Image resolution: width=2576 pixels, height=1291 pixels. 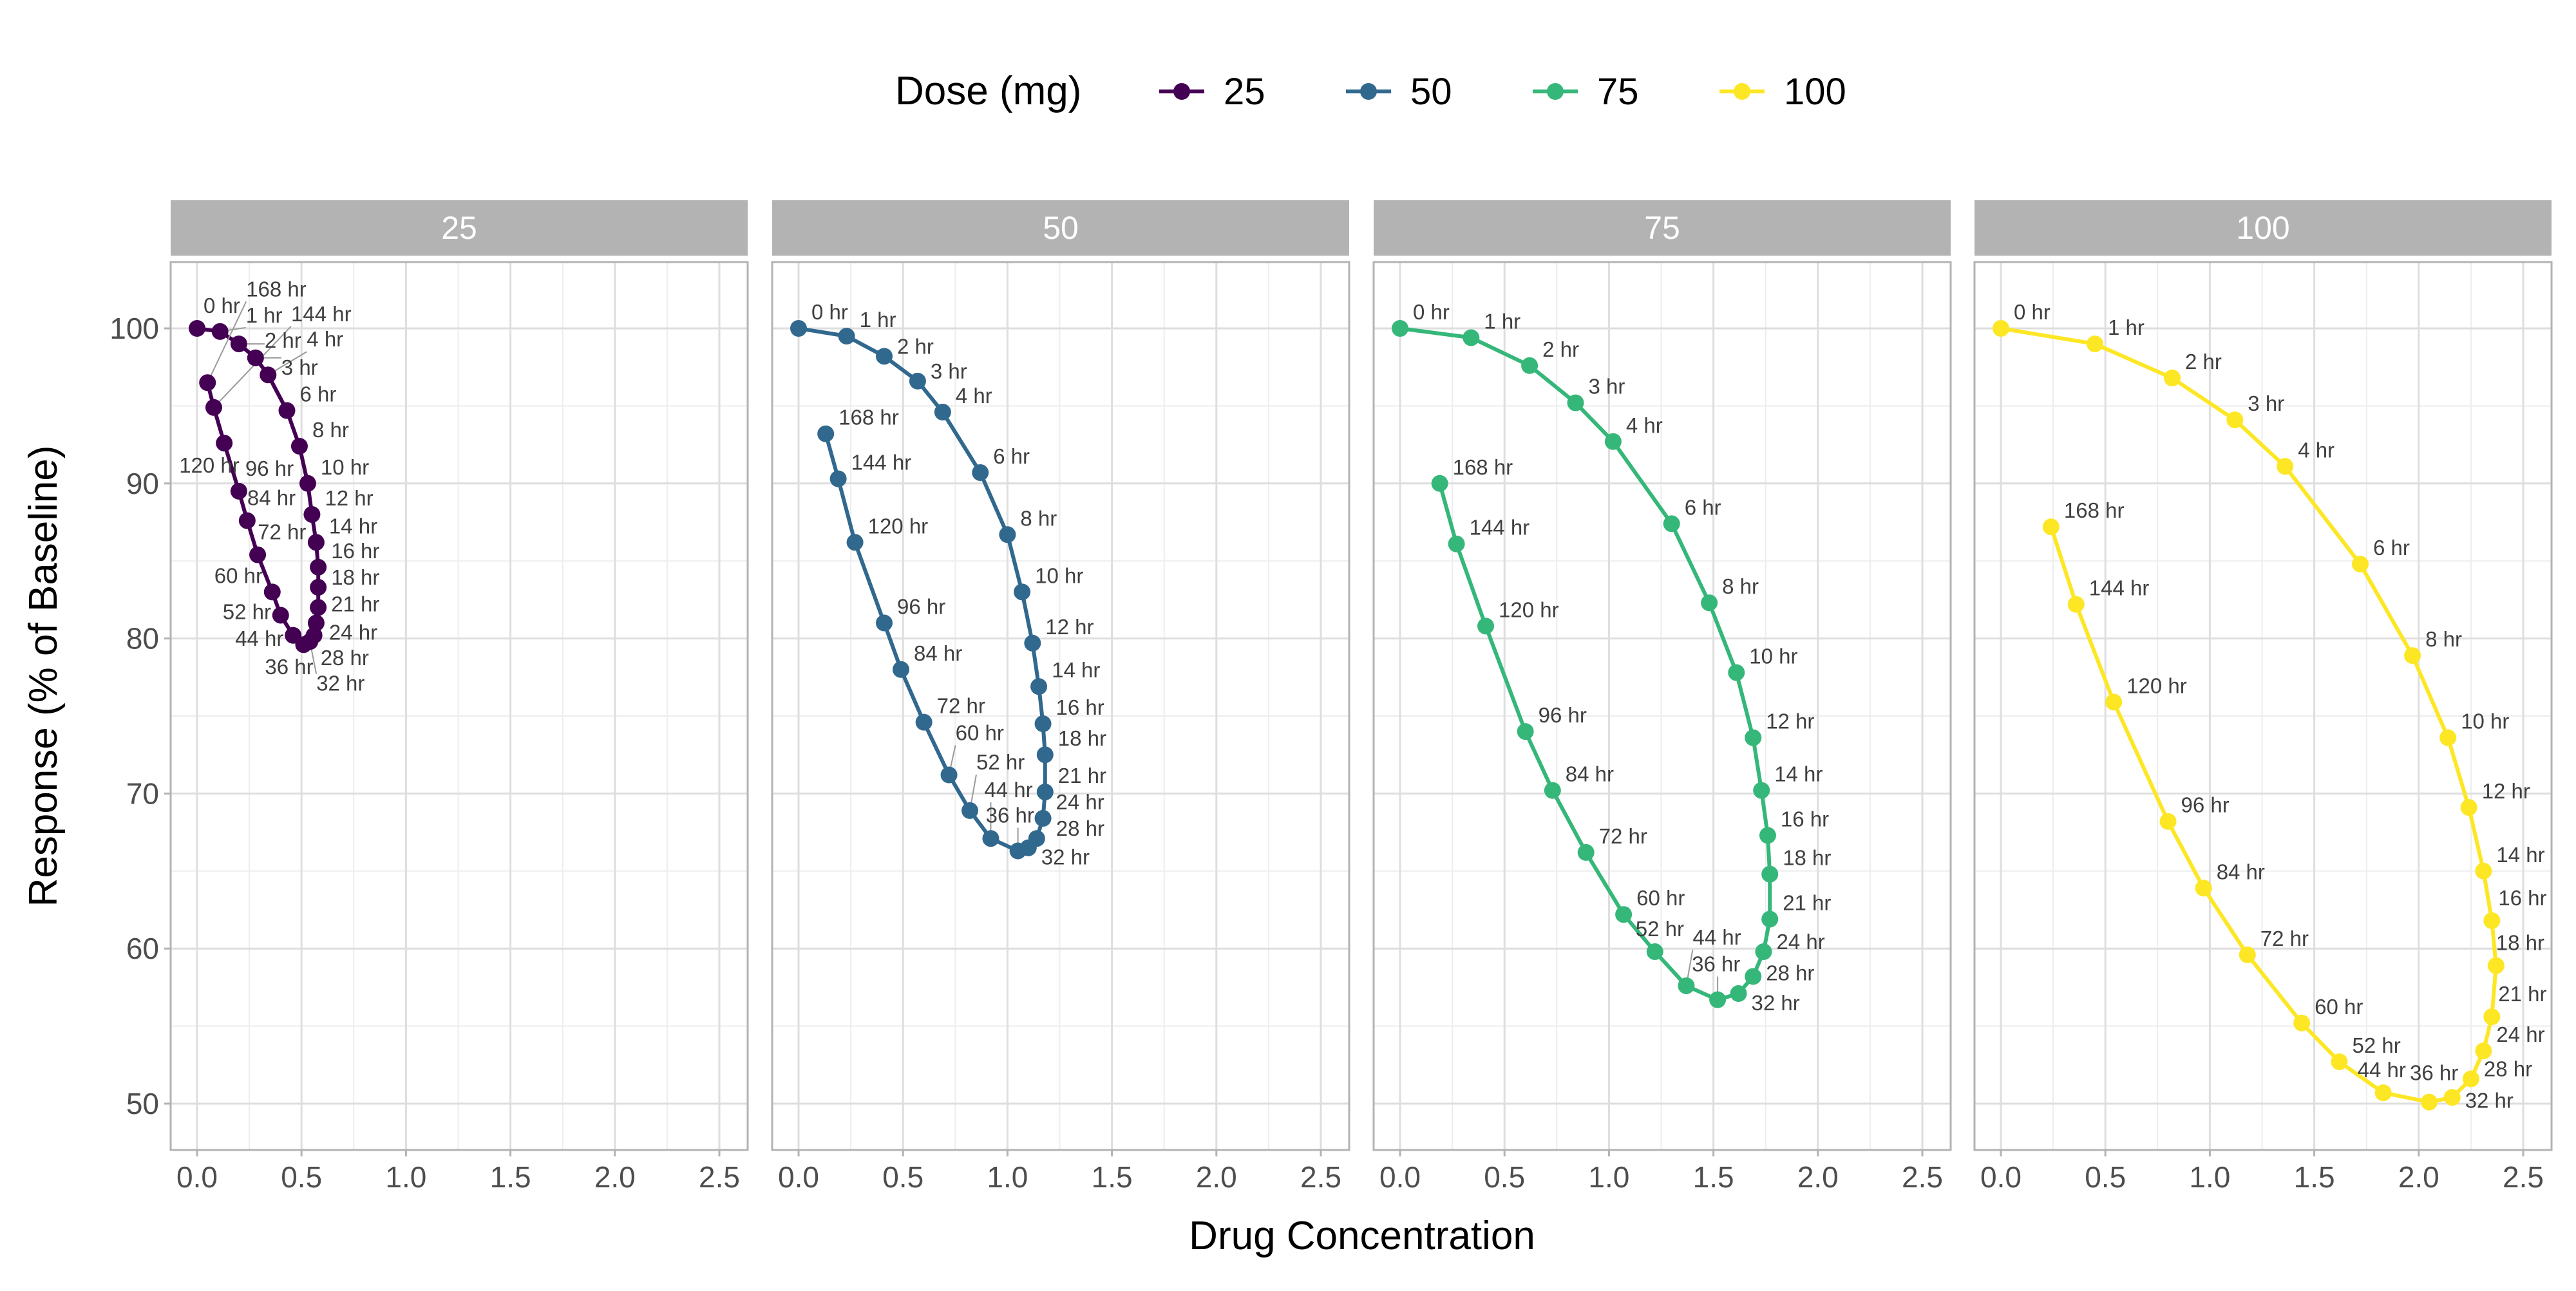 What do you see at coordinates (134, 328) in the screenshot?
I see `y-tick-label: 100` at bounding box center [134, 328].